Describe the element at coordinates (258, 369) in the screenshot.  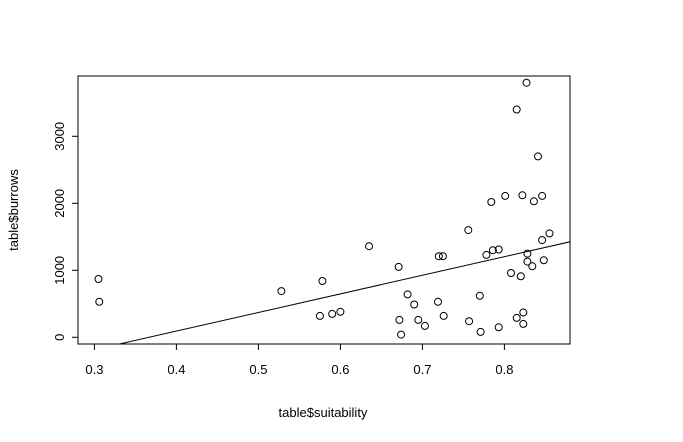
I see `x-tick-label-2: 0.5` at that location.